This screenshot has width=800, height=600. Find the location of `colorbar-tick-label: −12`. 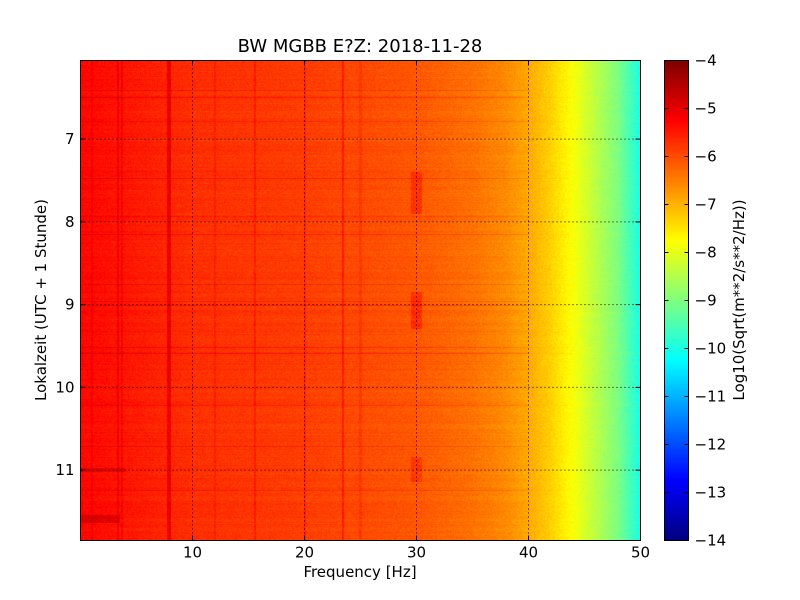

colorbar-tick-label: −12 is located at coordinates (711, 445).